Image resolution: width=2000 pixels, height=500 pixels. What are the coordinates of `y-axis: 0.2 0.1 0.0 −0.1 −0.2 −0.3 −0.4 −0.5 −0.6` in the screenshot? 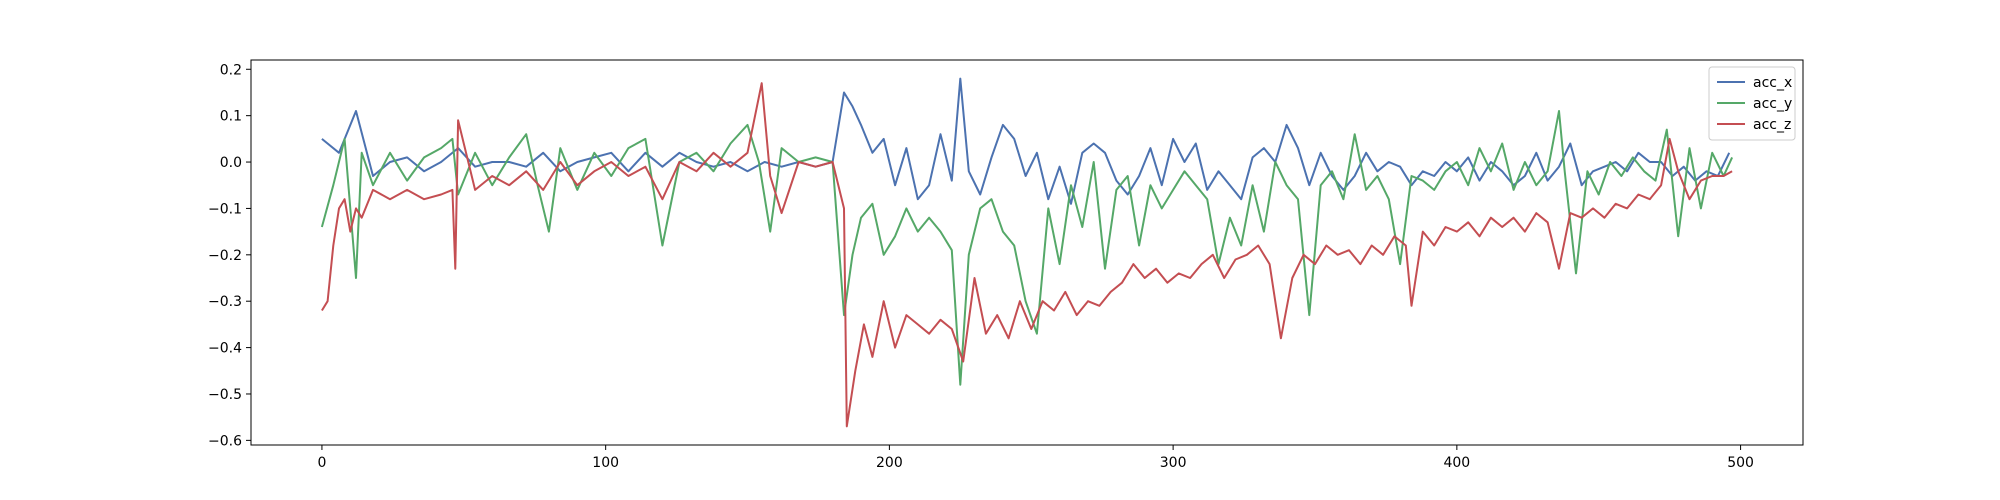 It's located at (229, 255).